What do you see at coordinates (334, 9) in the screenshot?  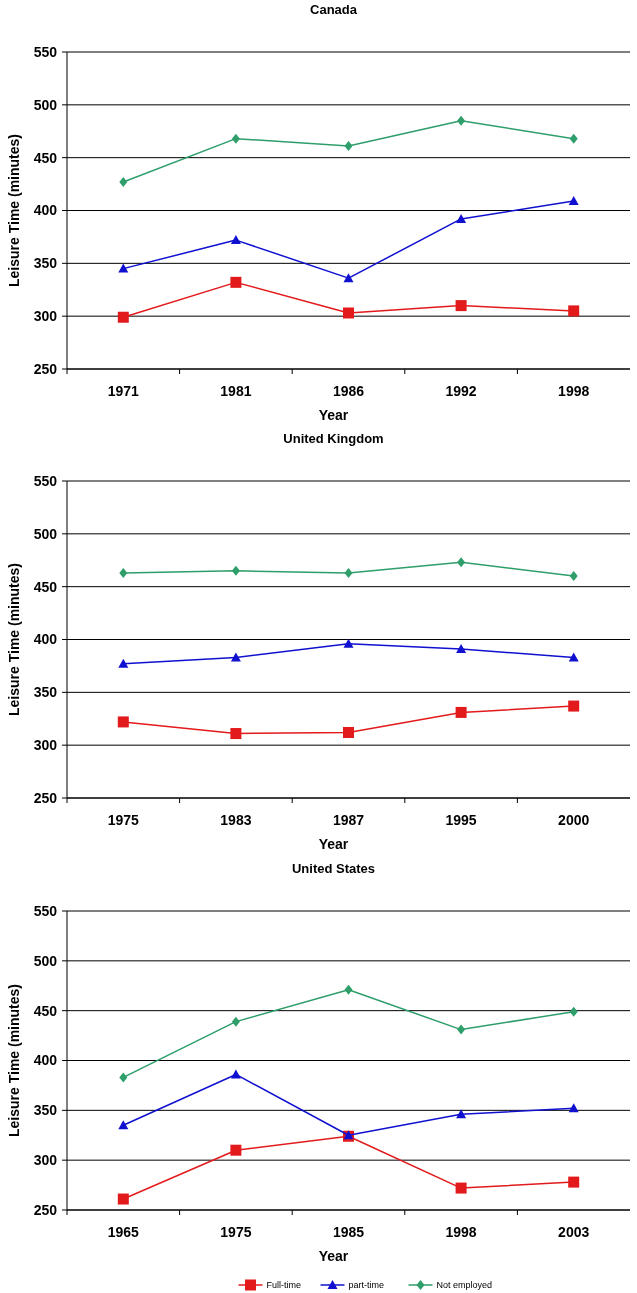 I see `chart-title: Canada` at bounding box center [334, 9].